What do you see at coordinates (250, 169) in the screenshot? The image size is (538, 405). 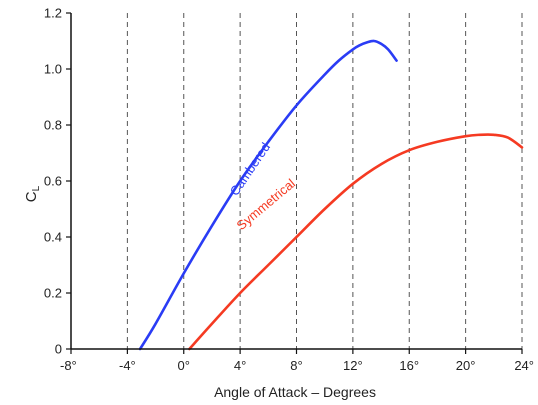 I see `series-label-cambered: Cambered` at bounding box center [250, 169].